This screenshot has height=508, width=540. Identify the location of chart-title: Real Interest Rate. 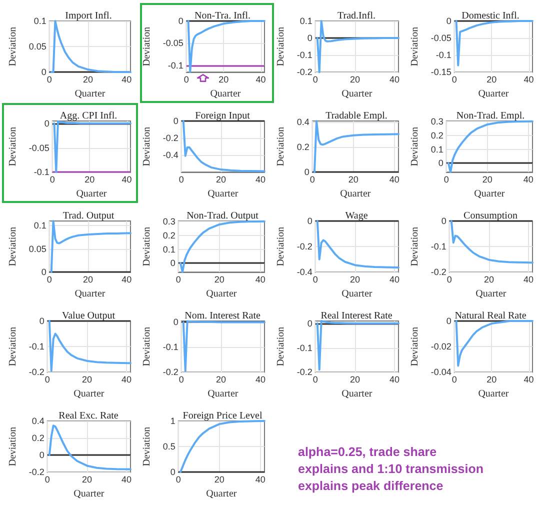
(356, 316).